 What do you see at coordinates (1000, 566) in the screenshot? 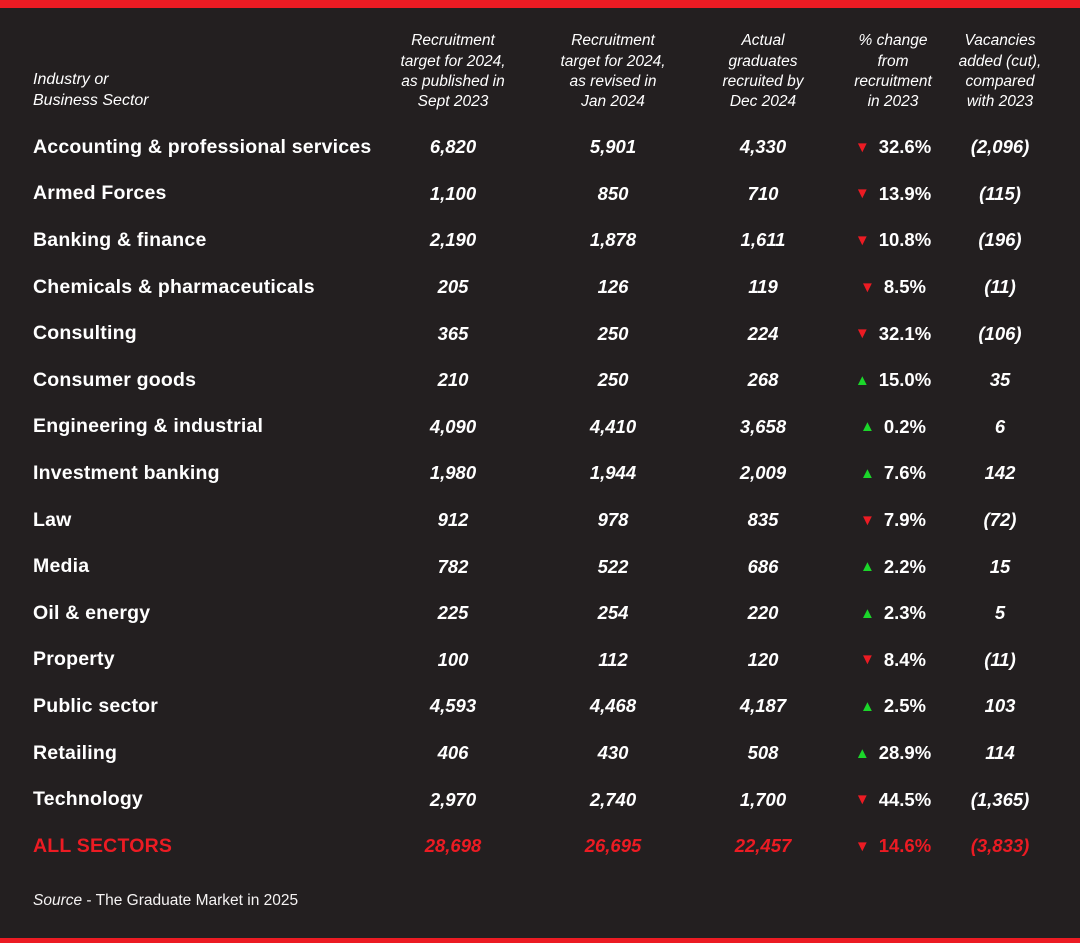
I see `vacancies-value: 15` at bounding box center [1000, 566].